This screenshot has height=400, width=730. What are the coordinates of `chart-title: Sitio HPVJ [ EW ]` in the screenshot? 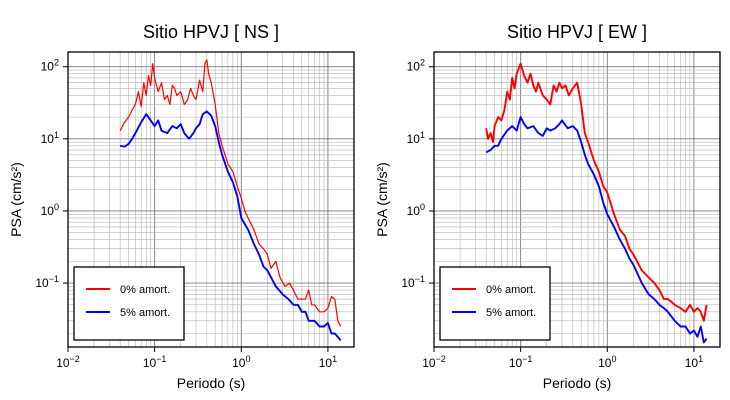 It's located at (577, 32).